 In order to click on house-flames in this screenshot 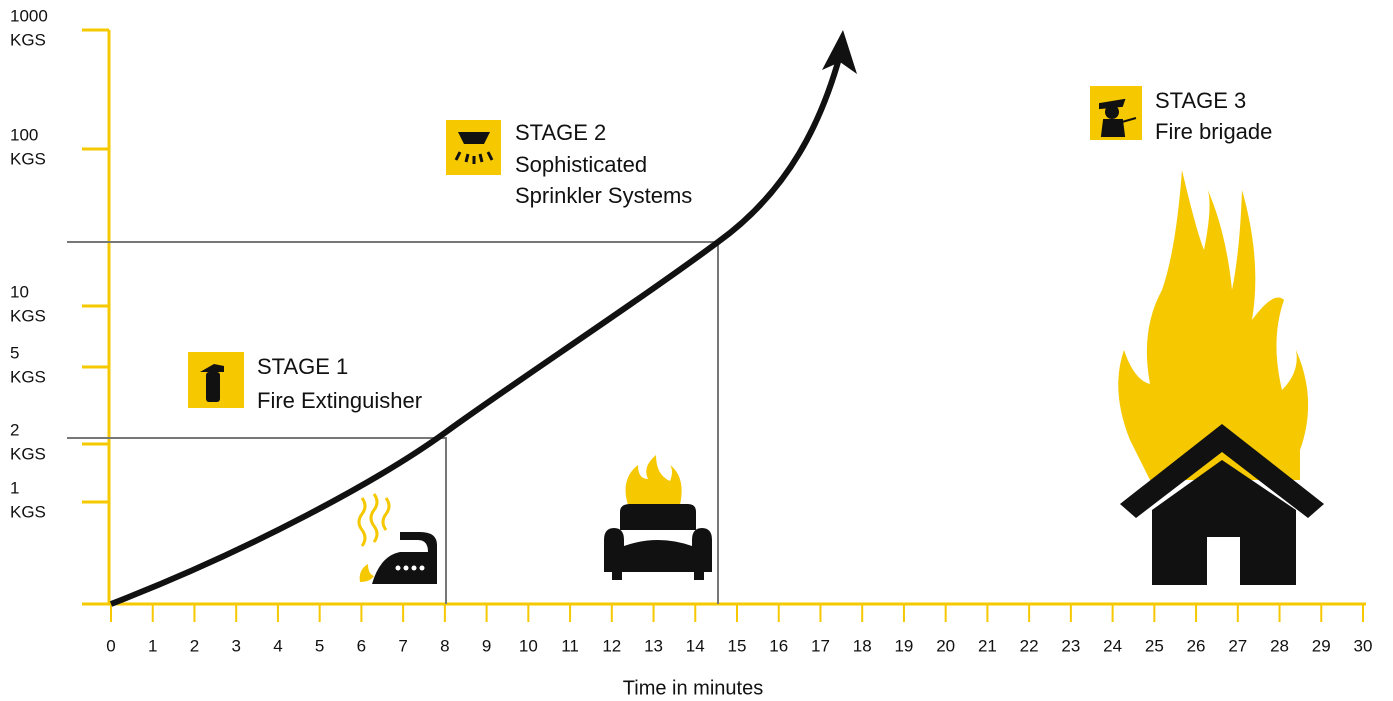, I will do `click(1213, 325)`.